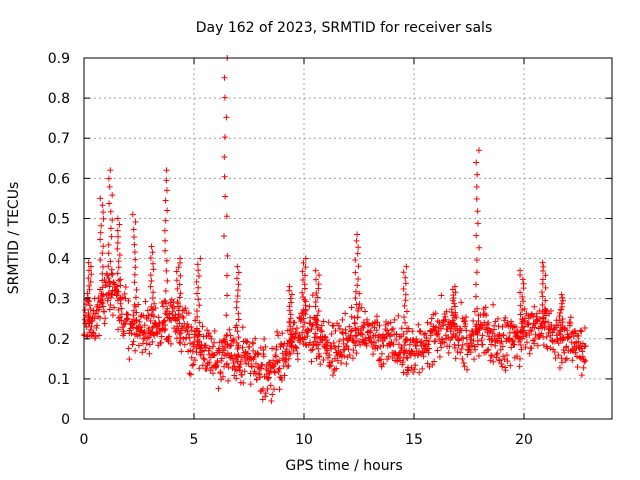 The width and height of the screenshot is (640, 480). What do you see at coordinates (194, 440) in the screenshot?
I see `x-tick-label: 5` at bounding box center [194, 440].